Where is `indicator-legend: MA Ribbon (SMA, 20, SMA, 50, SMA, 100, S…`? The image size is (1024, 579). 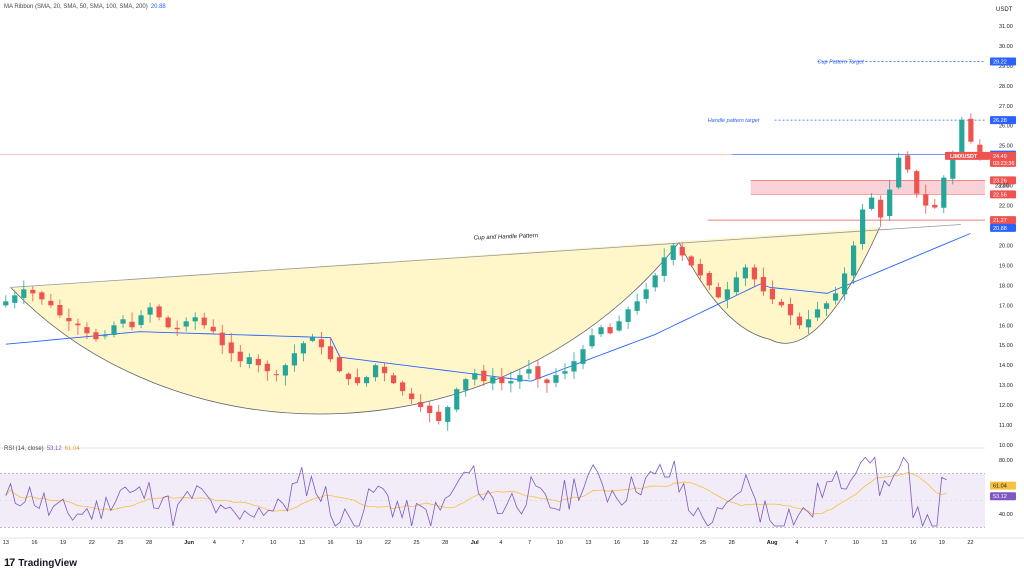
indicator-legend: MA Ribbon (SMA, 20, SMA, 50, SMA, 100, S… is located at coordinates (85, 7).